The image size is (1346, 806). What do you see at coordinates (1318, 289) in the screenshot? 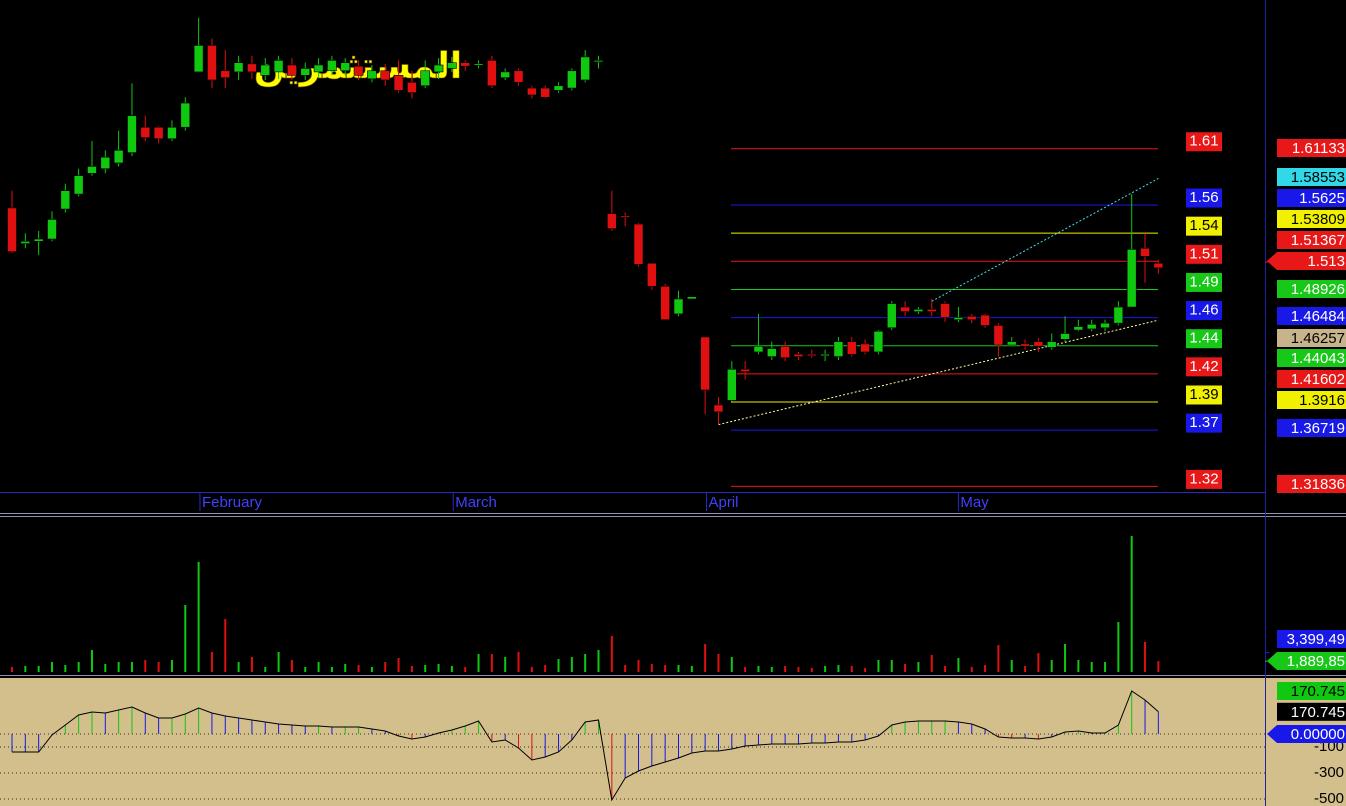
I see `price-axis-label: 1.48926` at bounding box center [1318, 289].